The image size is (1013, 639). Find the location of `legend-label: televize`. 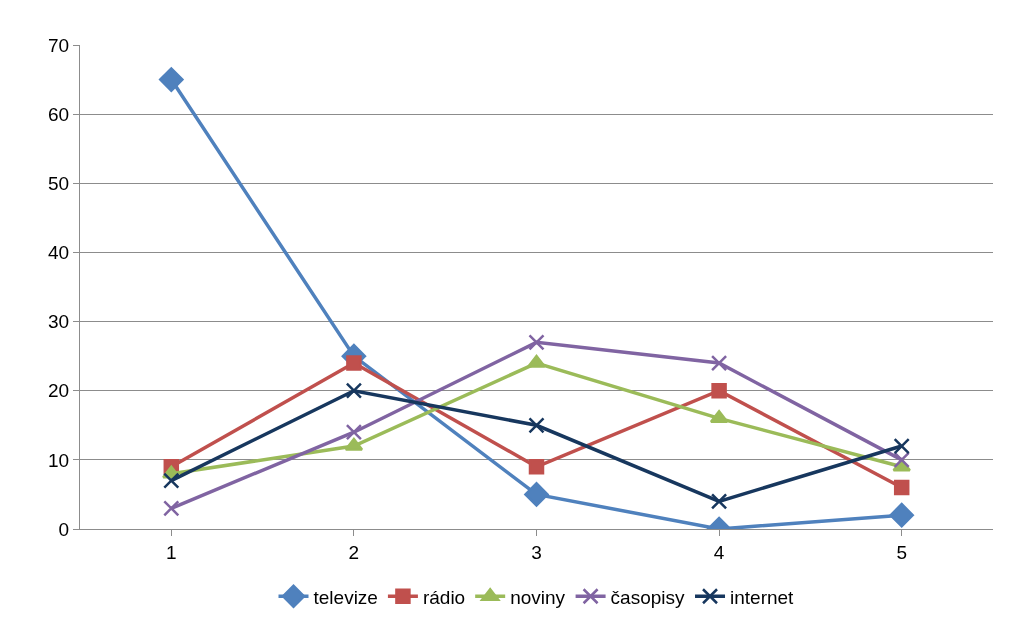

legend-label: televize is located at coordinates (345, 597).